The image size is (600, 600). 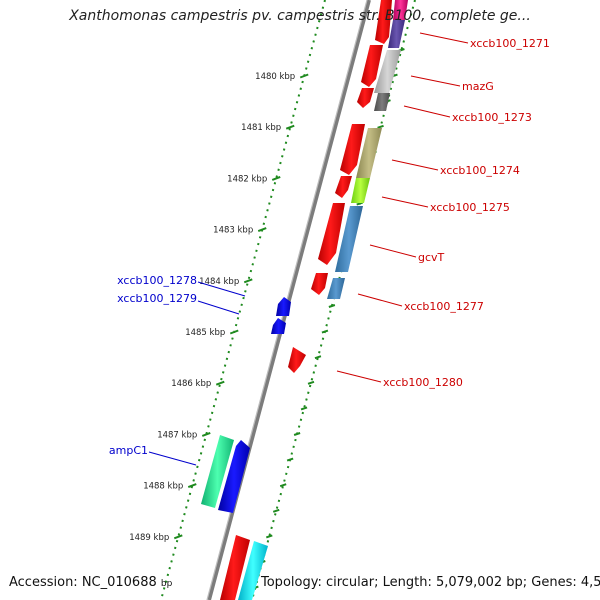 I want to click on gene-label: xccb100_1279, so click(x=157, y=298).